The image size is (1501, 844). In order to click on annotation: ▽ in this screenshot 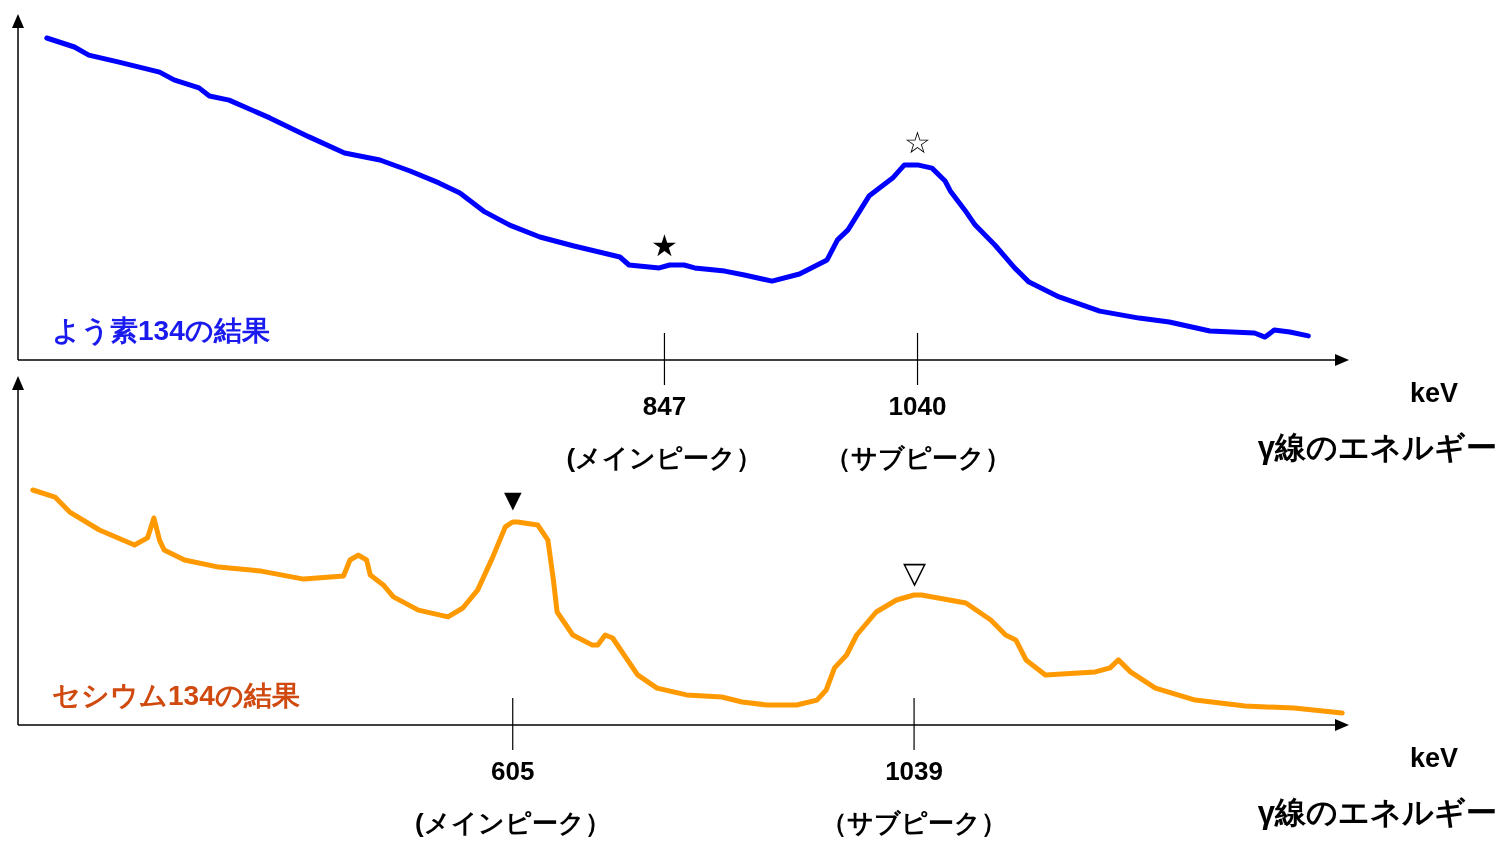, I will do `click(914, 573)`.